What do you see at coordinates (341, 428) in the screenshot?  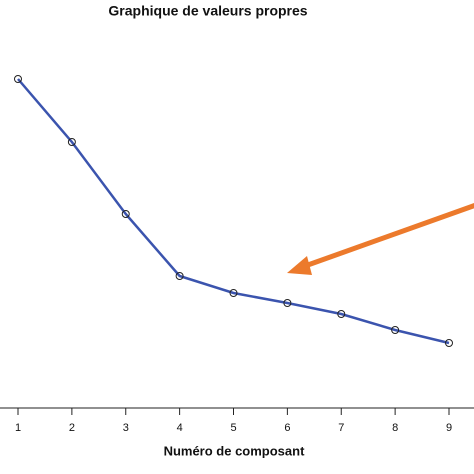 I see `x-tick-label: 7` at bounding box center [341, 428].